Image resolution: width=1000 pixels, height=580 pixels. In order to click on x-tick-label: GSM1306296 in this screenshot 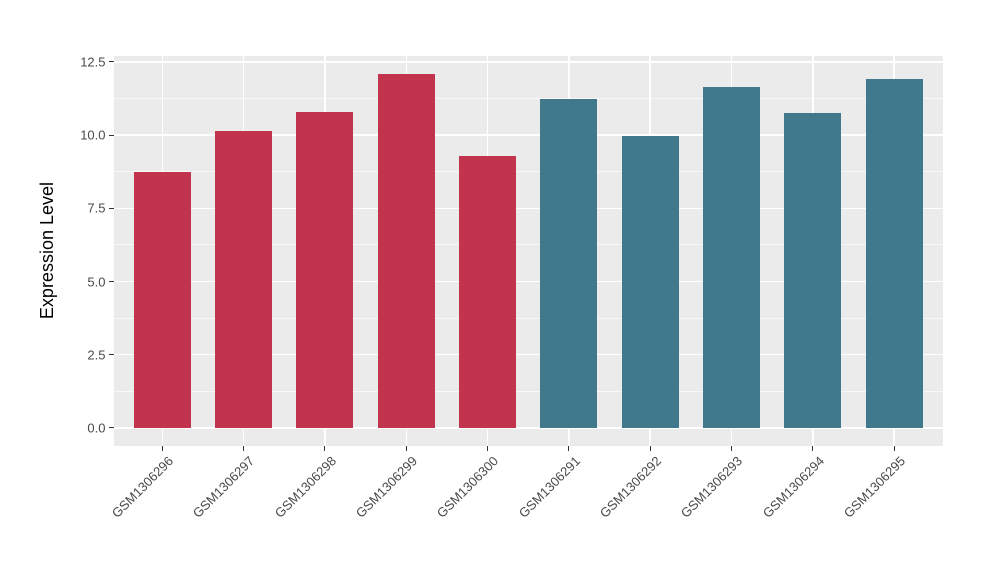, I will do `click(142, 486)`.